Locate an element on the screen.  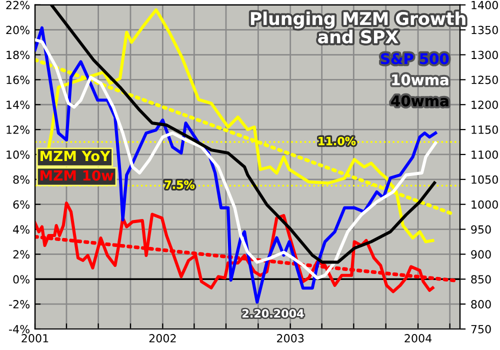
y2-tick-label: 1350 is located at coordinates (485, 30).